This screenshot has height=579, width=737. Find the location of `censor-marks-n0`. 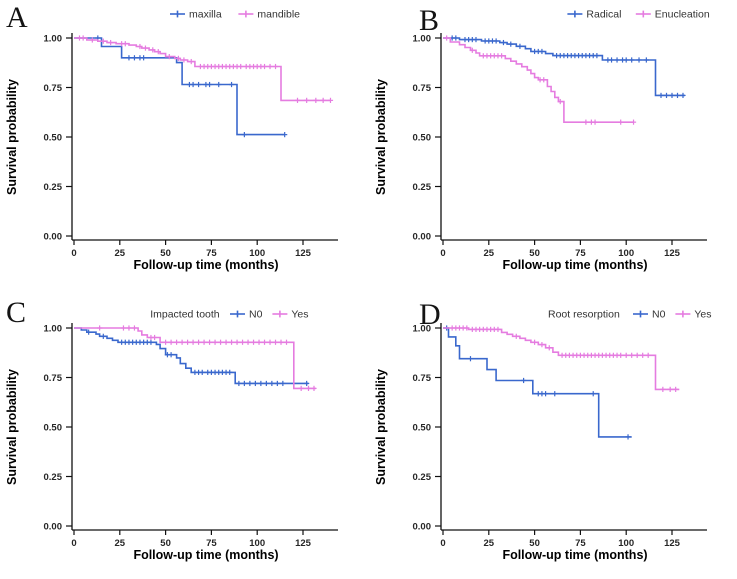

censor-marks-n0 is located at coordinates (537, 382).